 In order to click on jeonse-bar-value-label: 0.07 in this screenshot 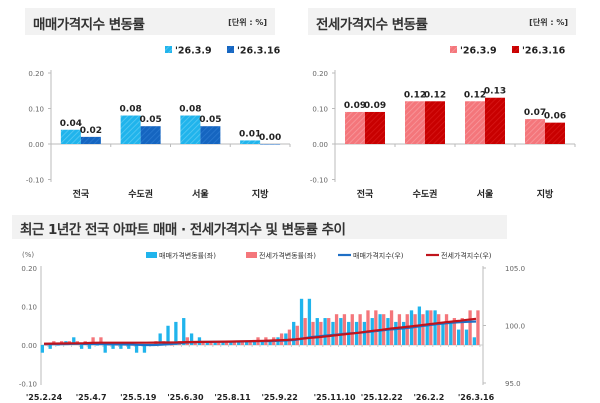, I will do `click(535, 113)`.